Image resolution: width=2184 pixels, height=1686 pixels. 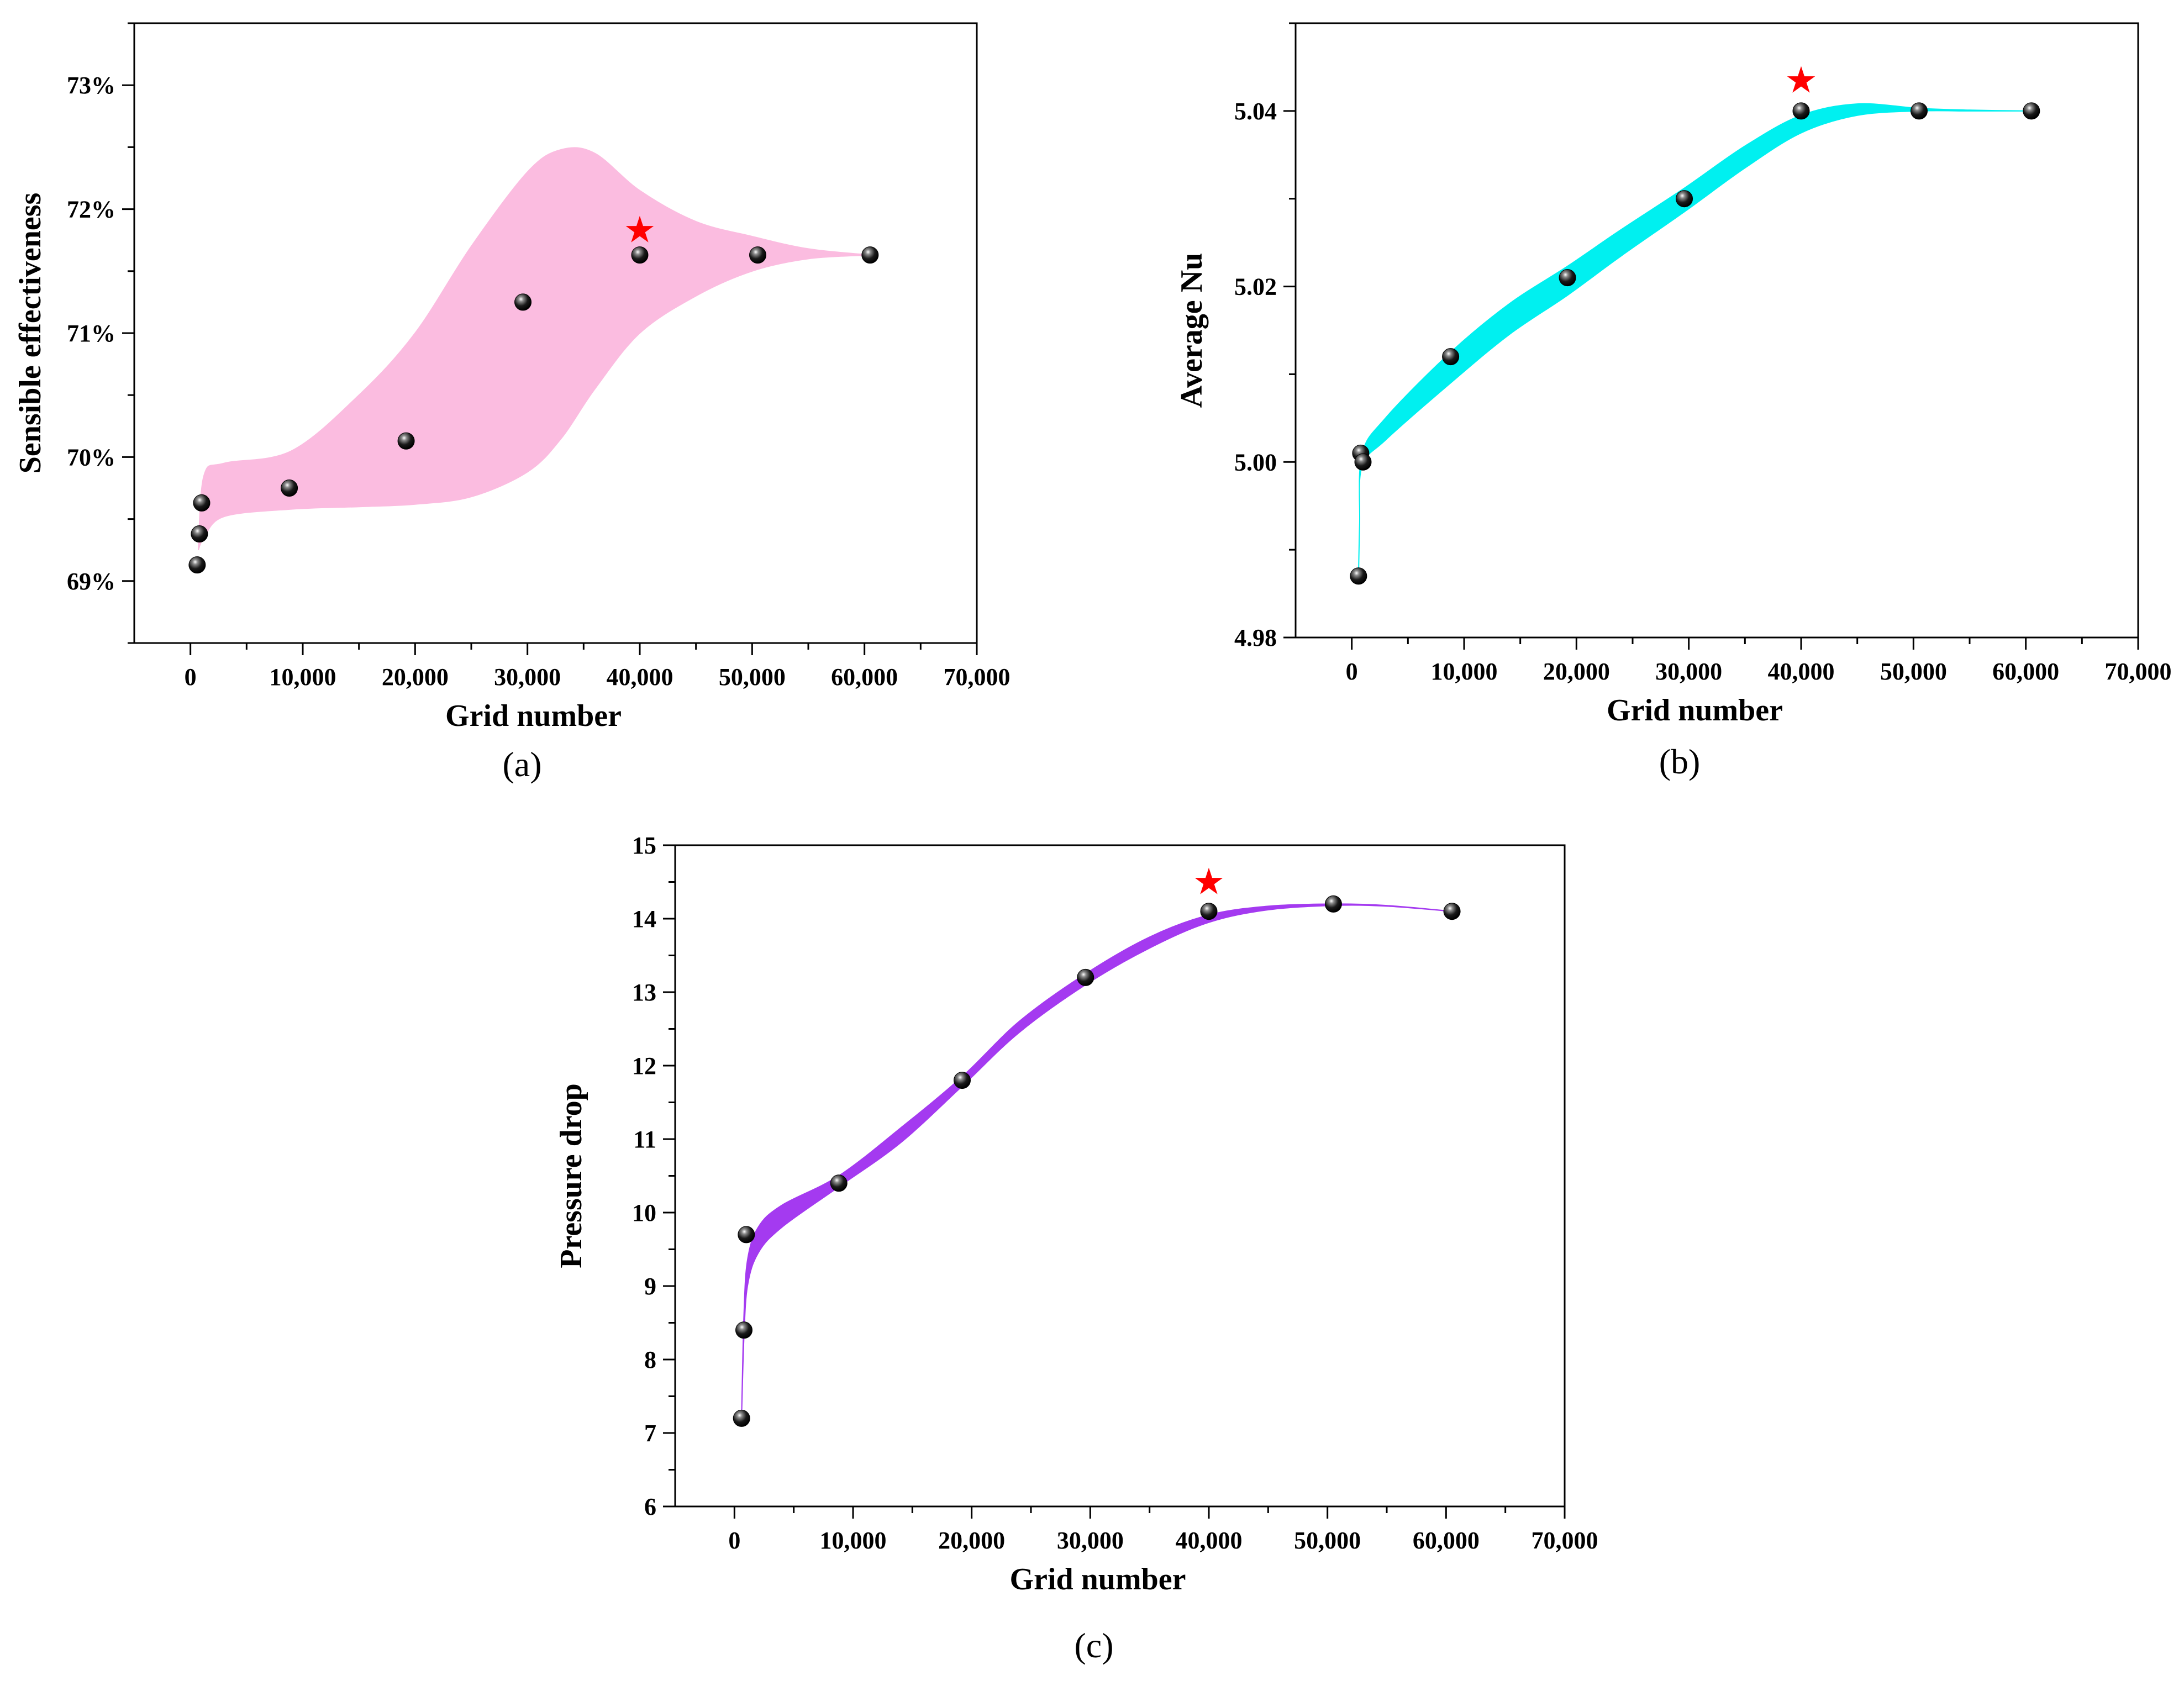 What do you see at coordinates (1255, 637) in the screenshot?
I see `y-tick-label: 4.98` at bounding box center [1255, 637].